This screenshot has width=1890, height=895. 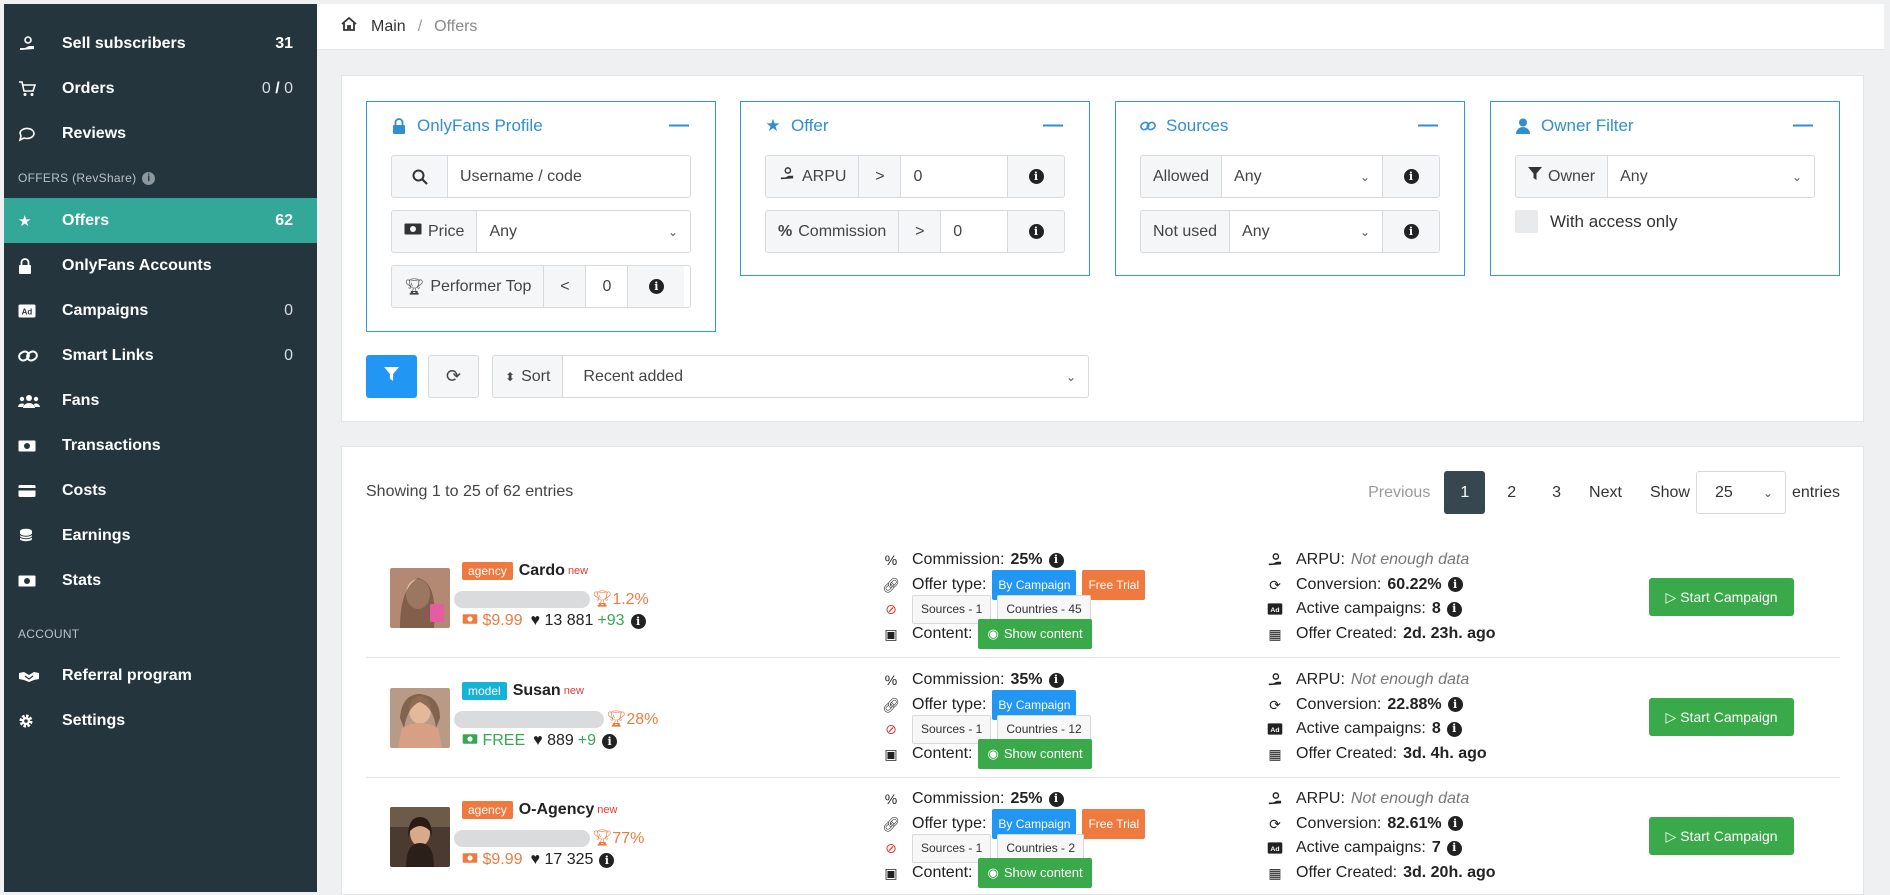 I want to click on filter-icon, so click(x=391, y=376).